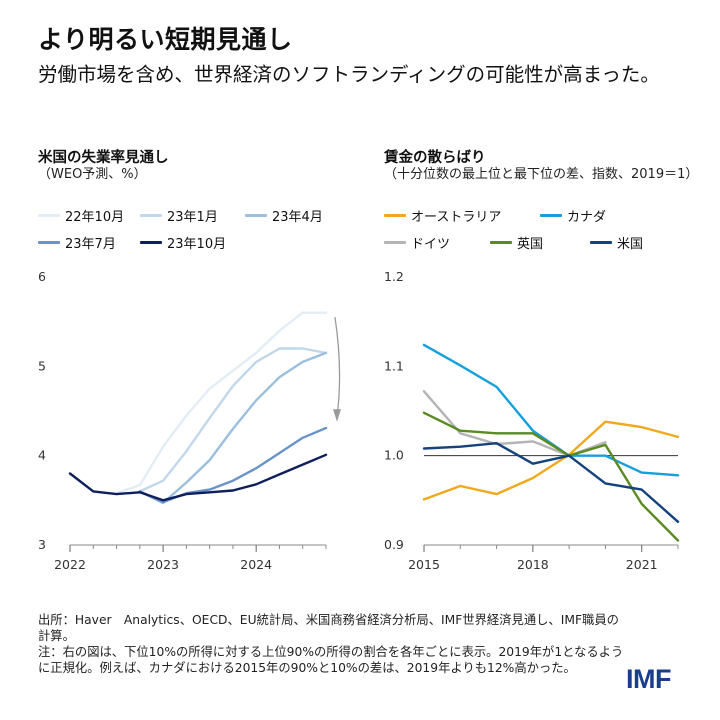  I want to click on page-title: より明るい短期見通し, so click(165, 39).